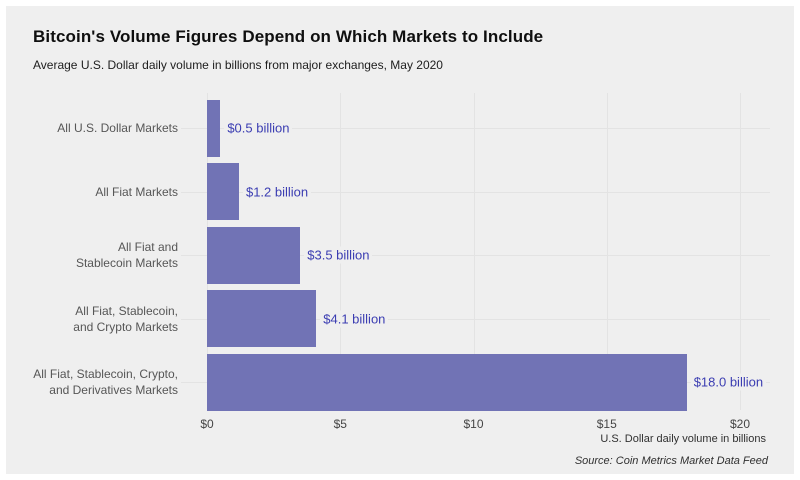  Describe the element at coordinates (473, 424) in the screenshot. I see `x-tick-label: $10` at that location.